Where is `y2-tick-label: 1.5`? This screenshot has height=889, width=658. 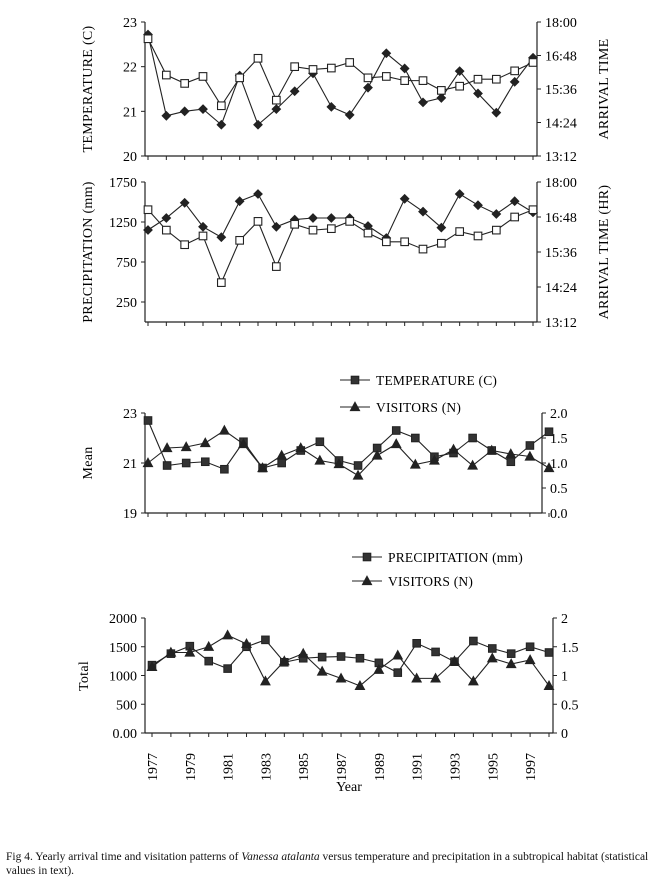
y2-tick-label: 1.5 is located at coordinates (570, 648).